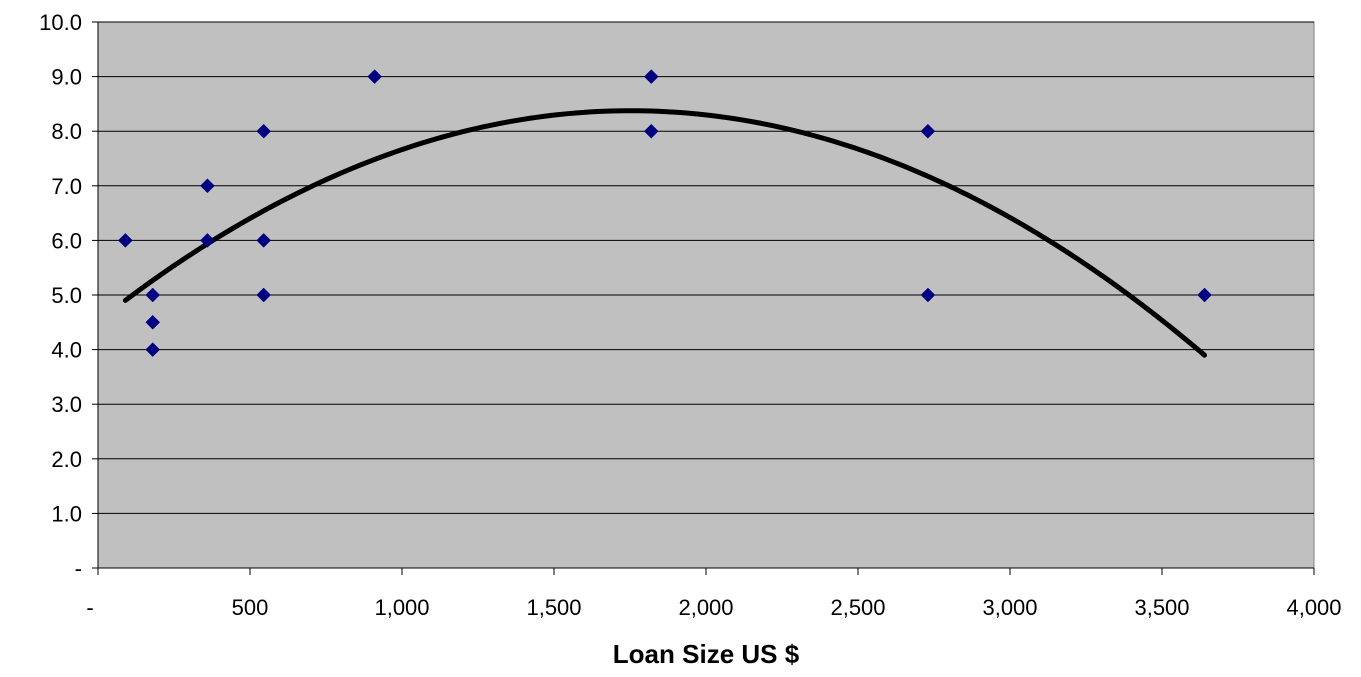  I want to click on x-tick-label: 4,000, so click(1313, 607).